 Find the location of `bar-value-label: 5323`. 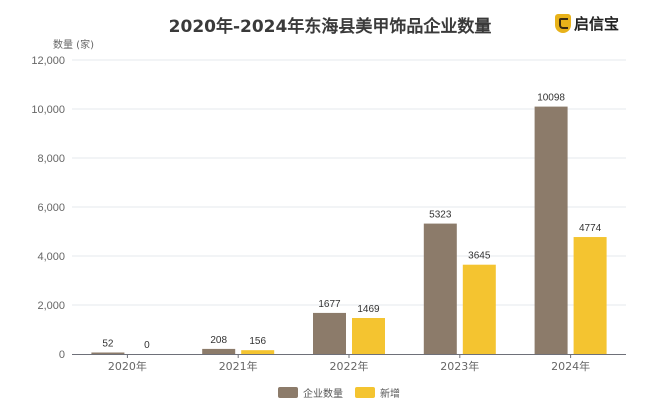

bar-value-label: 5323 is located at coordinates (440, 215).